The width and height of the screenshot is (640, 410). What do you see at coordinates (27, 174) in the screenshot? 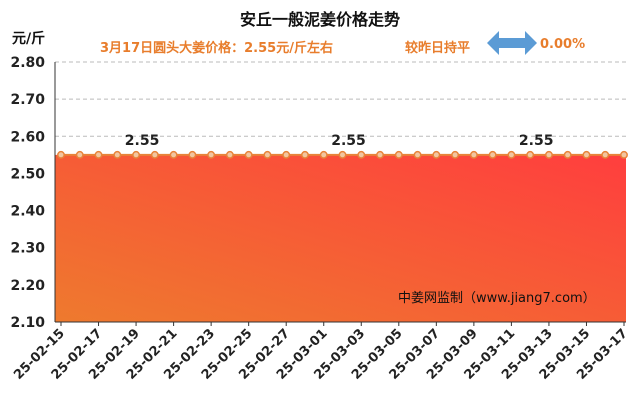
I see `y-tick-label: 2.50` at bounding box center [27, 174].